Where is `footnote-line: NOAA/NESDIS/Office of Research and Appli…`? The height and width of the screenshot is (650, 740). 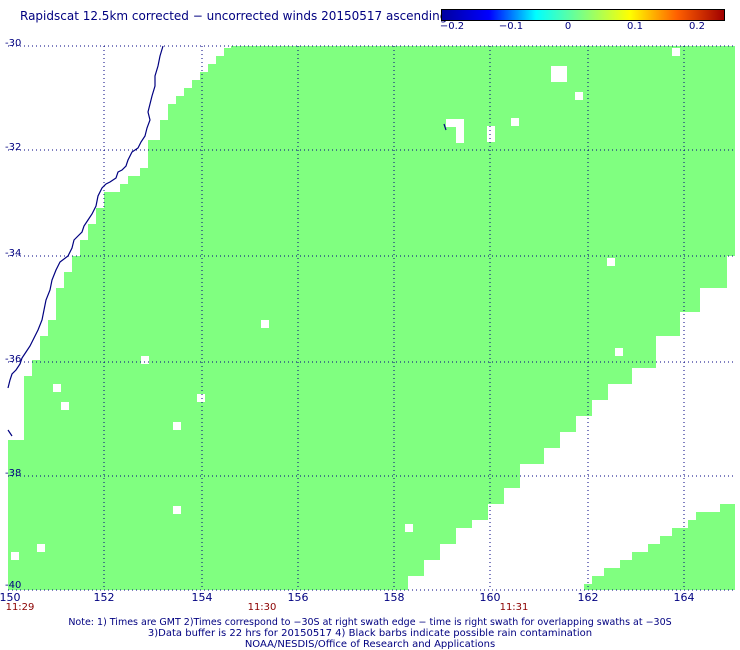
footnote-line: NOAA/NESDIS/Office of Research and Appli… is located at coordinates (370, 644).